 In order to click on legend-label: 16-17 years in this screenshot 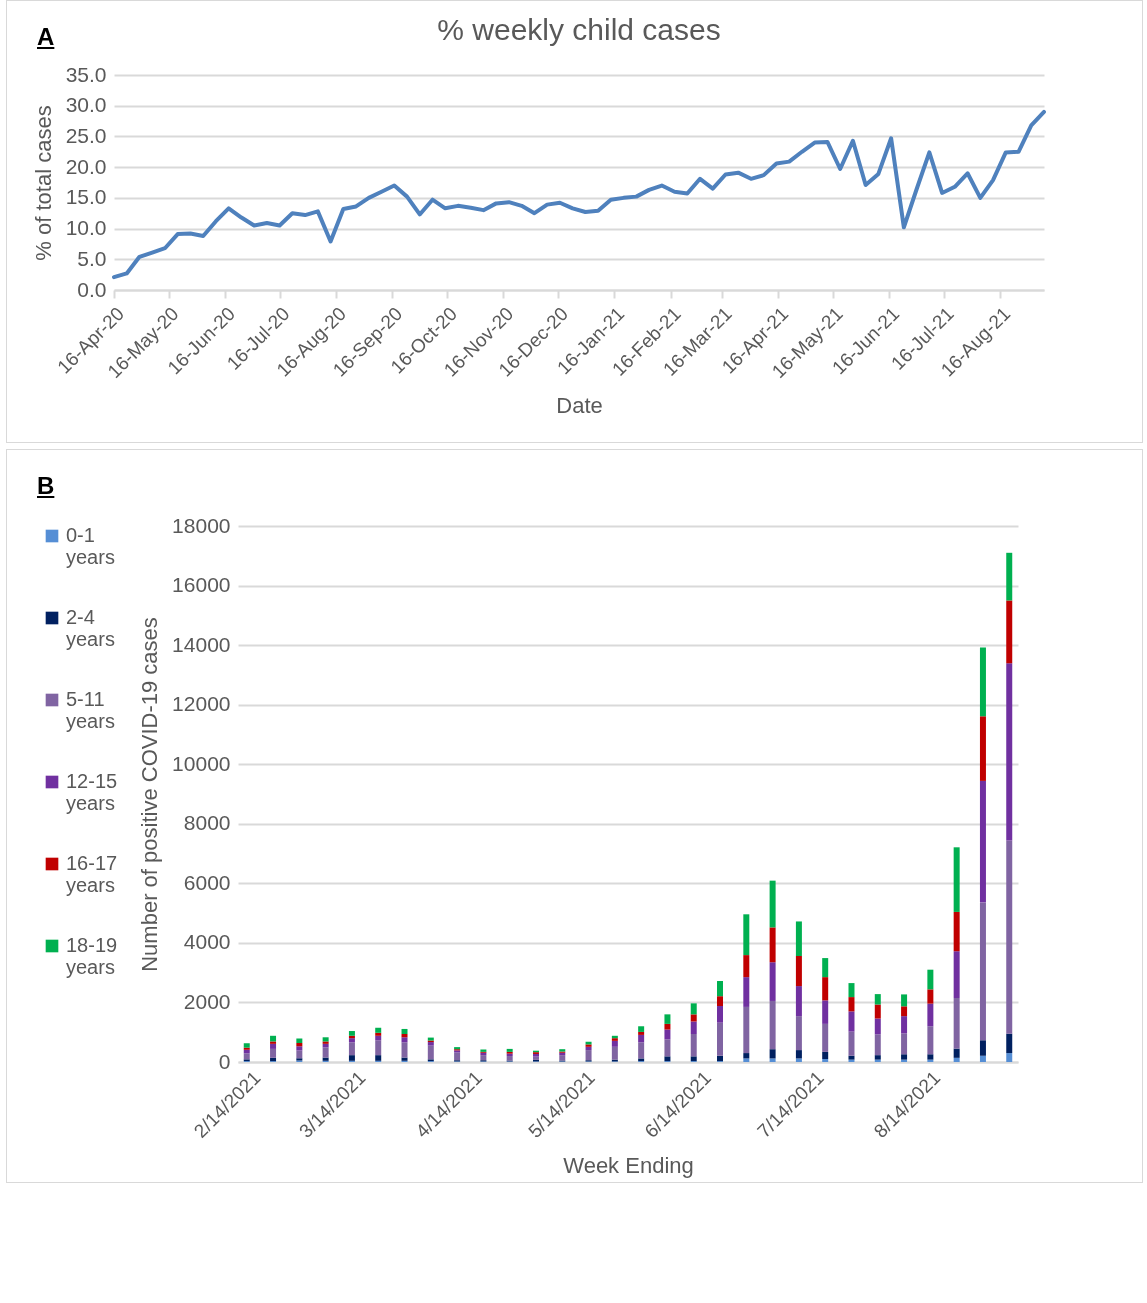, I will do `click(92, 874)`.